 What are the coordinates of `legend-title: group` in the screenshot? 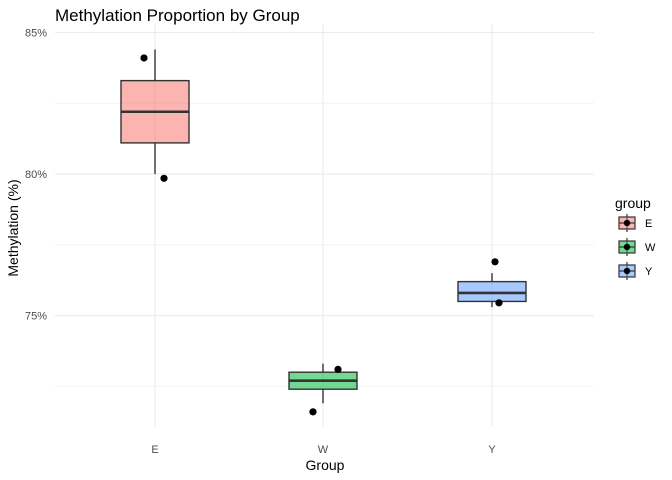 It's located at (633, 203).